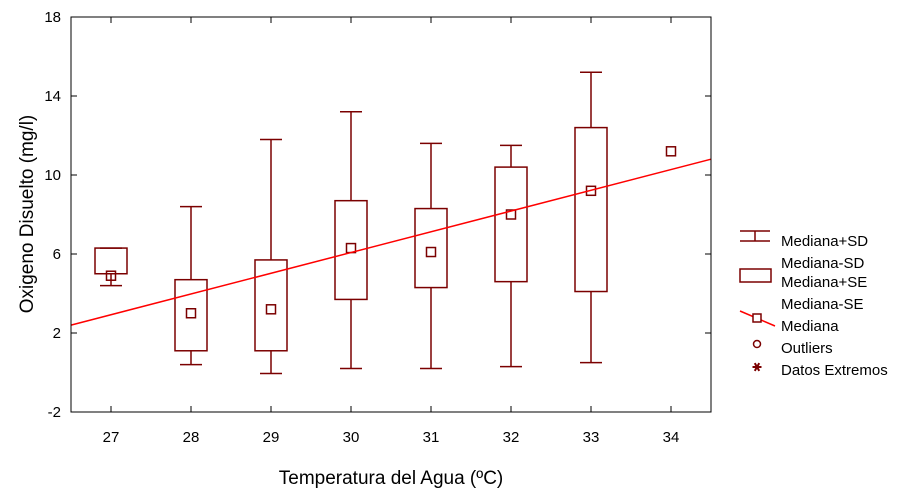 The width and height of the screenshot is (917, 496). I want to click on y-tick-label: 6, so click(57, 254).